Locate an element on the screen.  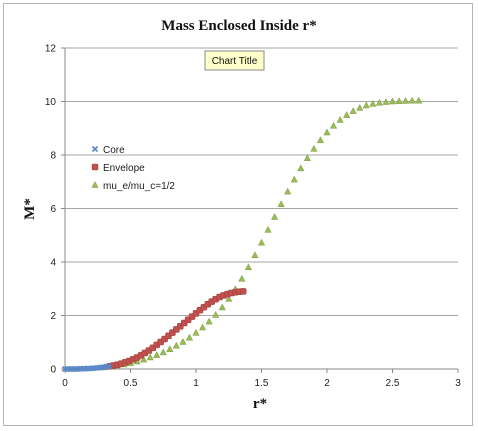
y-tick-label: 4 is located at coordinates (53, 263).